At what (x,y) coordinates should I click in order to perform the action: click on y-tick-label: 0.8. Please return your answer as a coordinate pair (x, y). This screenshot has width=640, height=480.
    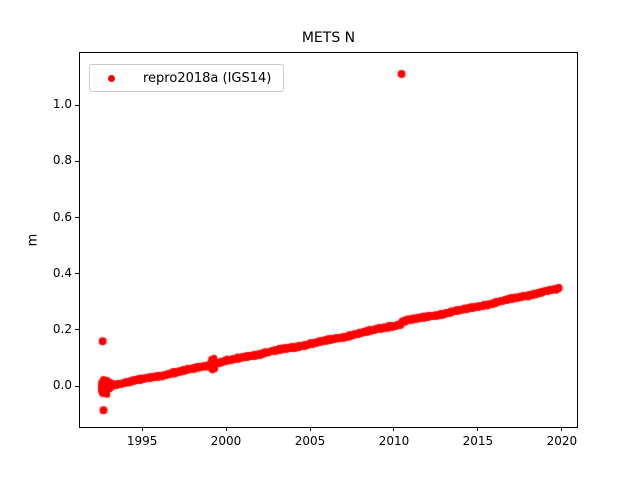
    Looking at the image, I should click on (62, 160).